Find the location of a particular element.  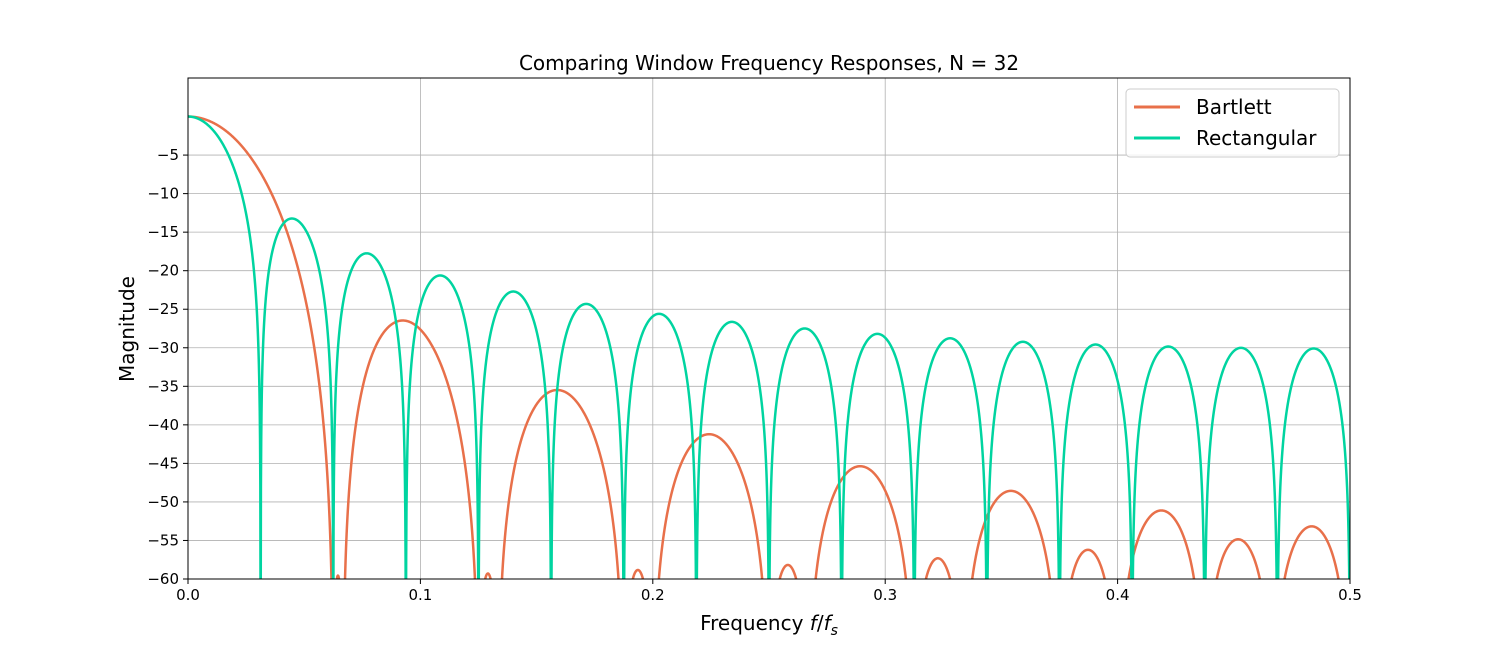

x-label-sub: s is located at coordinates (834, 631).